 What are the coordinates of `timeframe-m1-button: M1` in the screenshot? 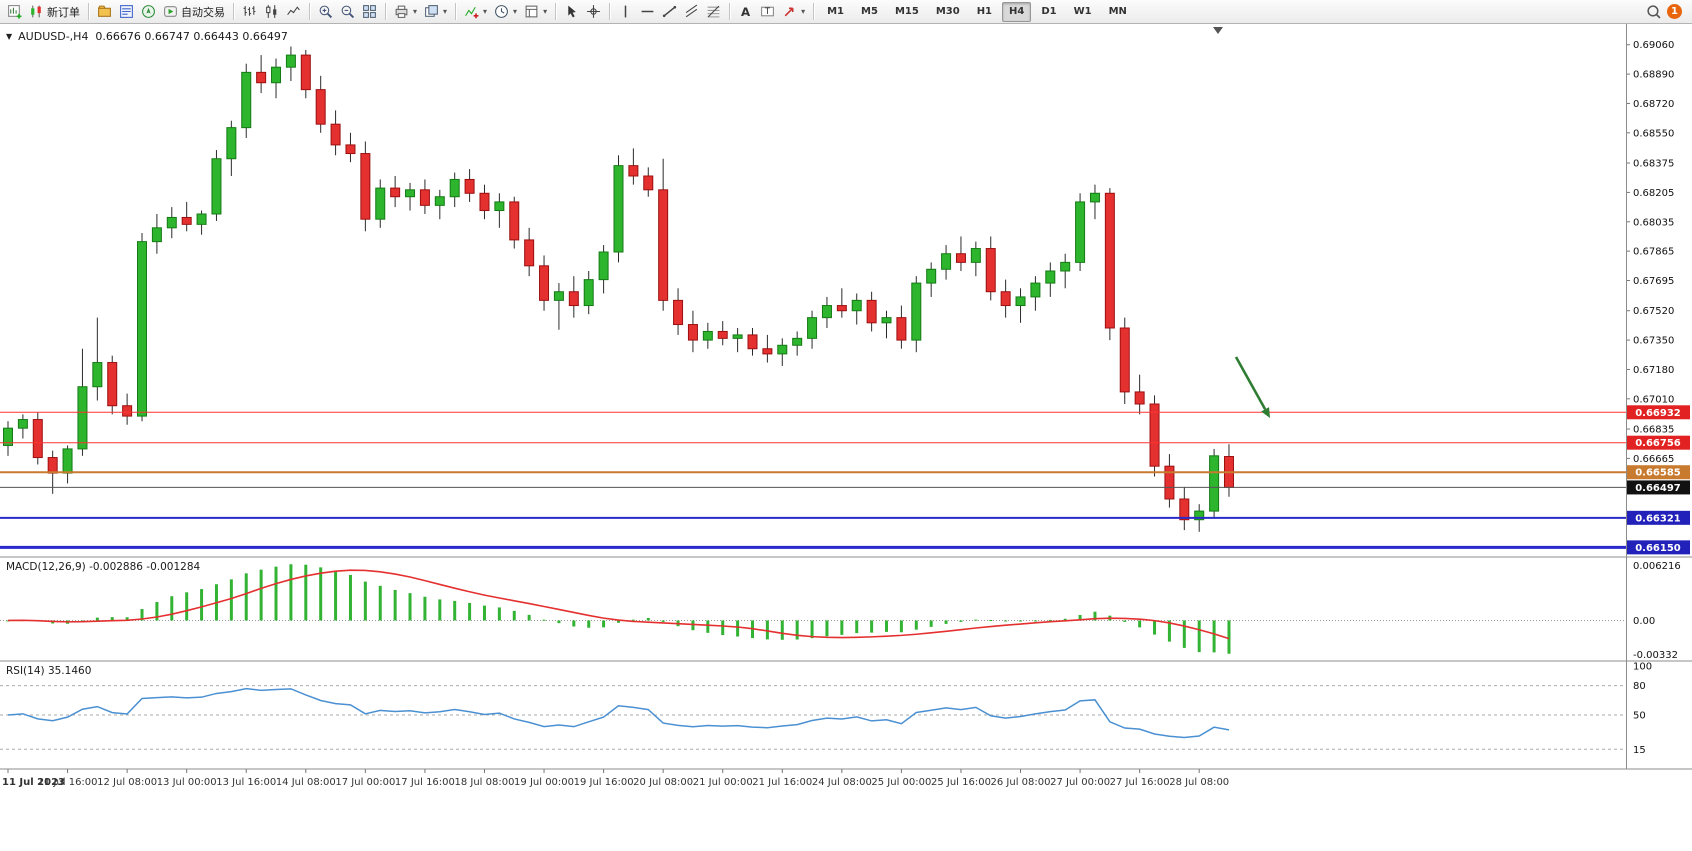 It's located at (836, 11).